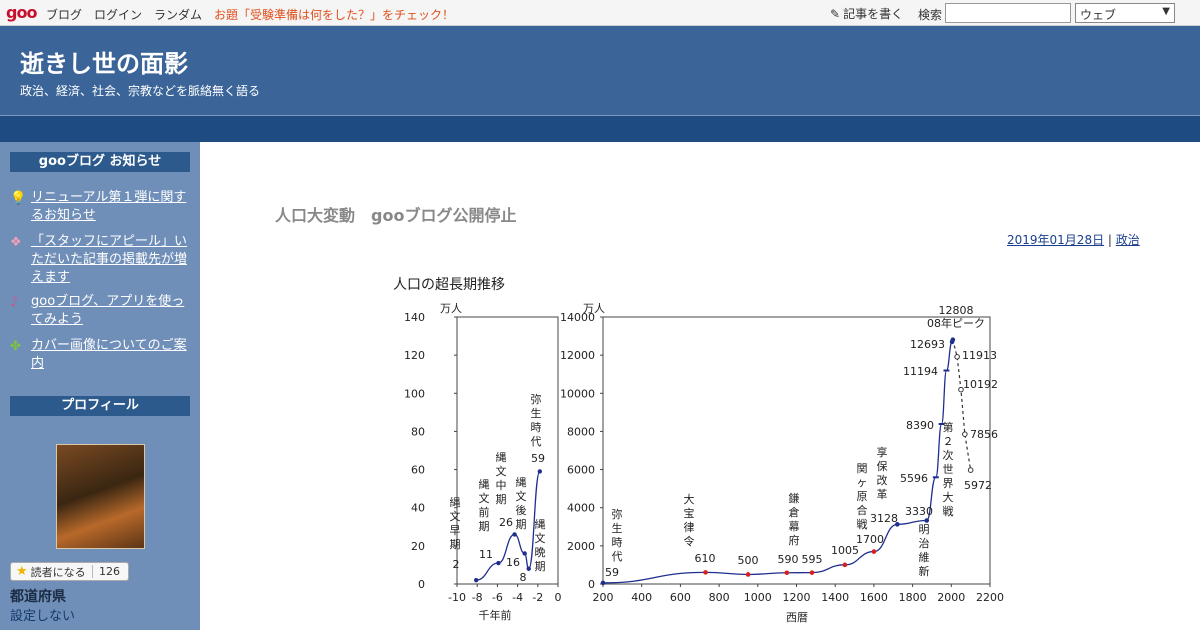 The width and height of the screenshot is (1200, 630). What do you see at coordinates (577, 393) in the screenshot?
I see `y-tick-label: 10000` at bounding box center [577, 393].